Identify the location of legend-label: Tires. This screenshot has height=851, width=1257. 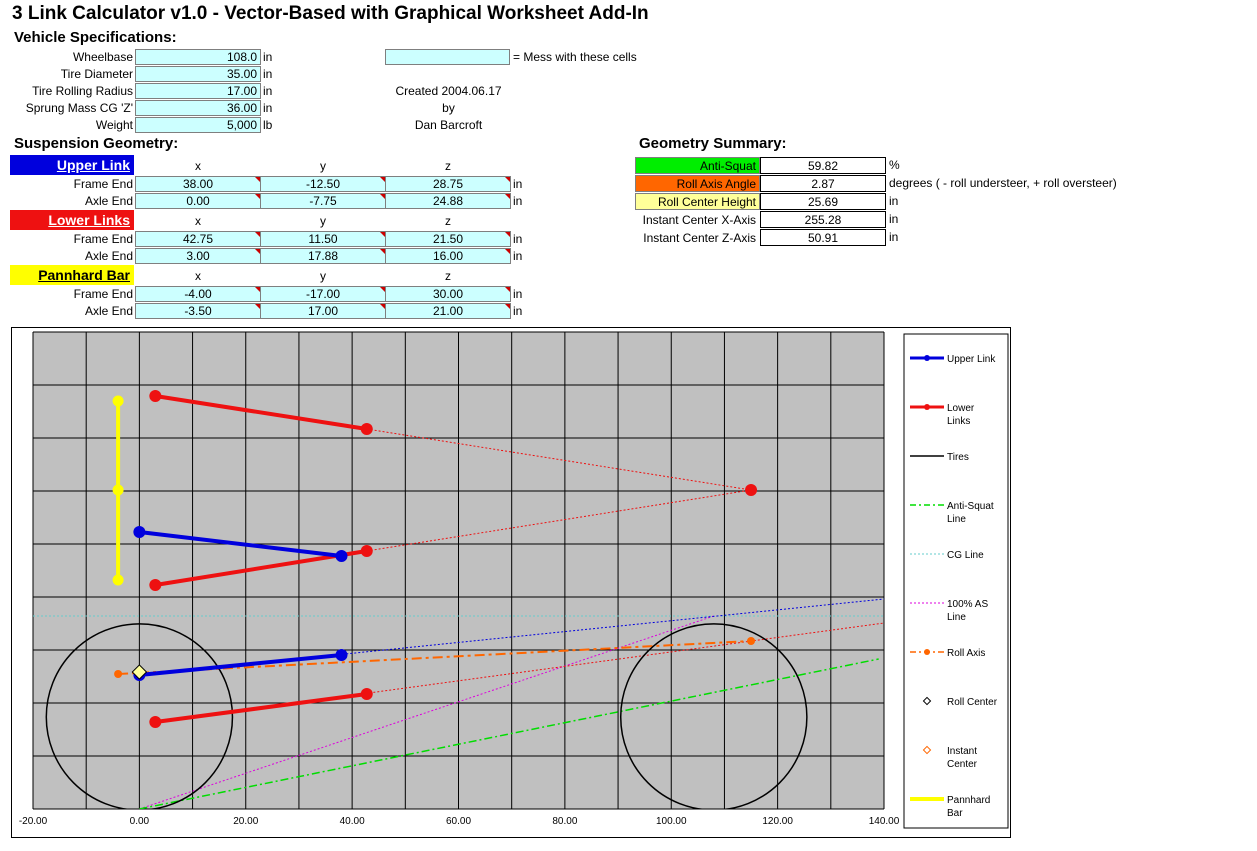
(958, 457).